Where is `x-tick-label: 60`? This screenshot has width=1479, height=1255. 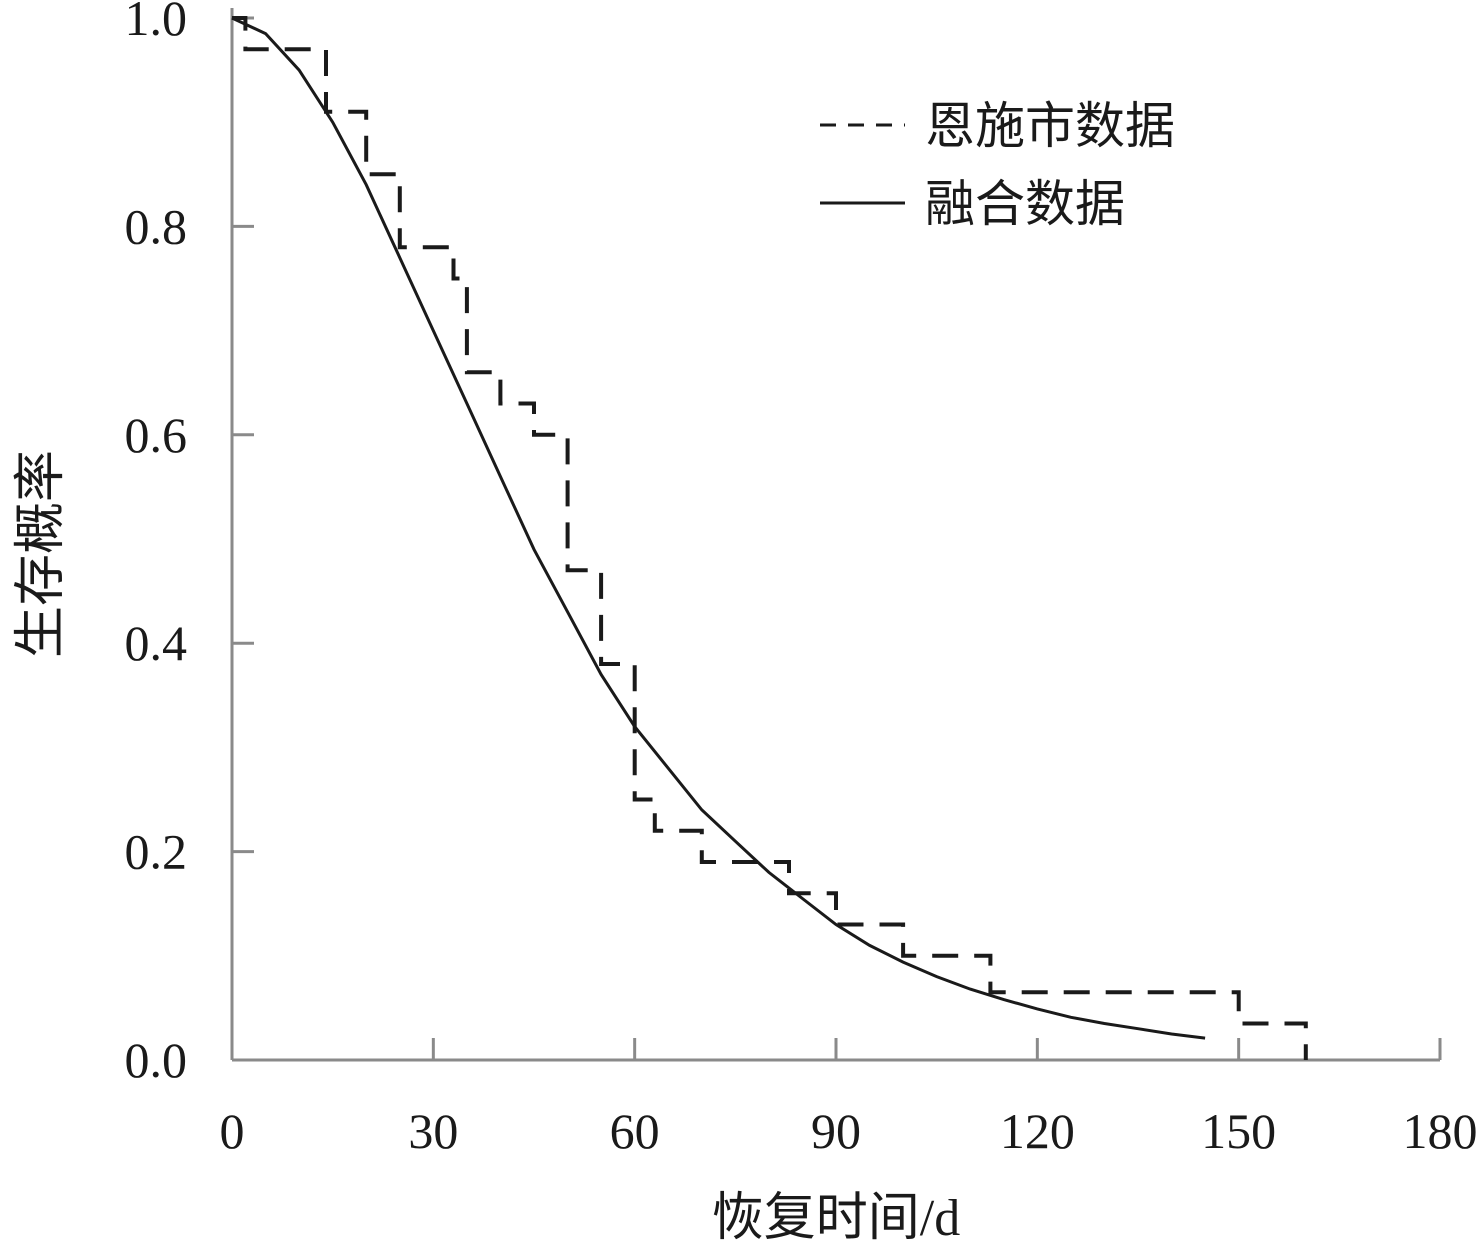 x-tick-label: 60 is located at coordinates (635, 1131).